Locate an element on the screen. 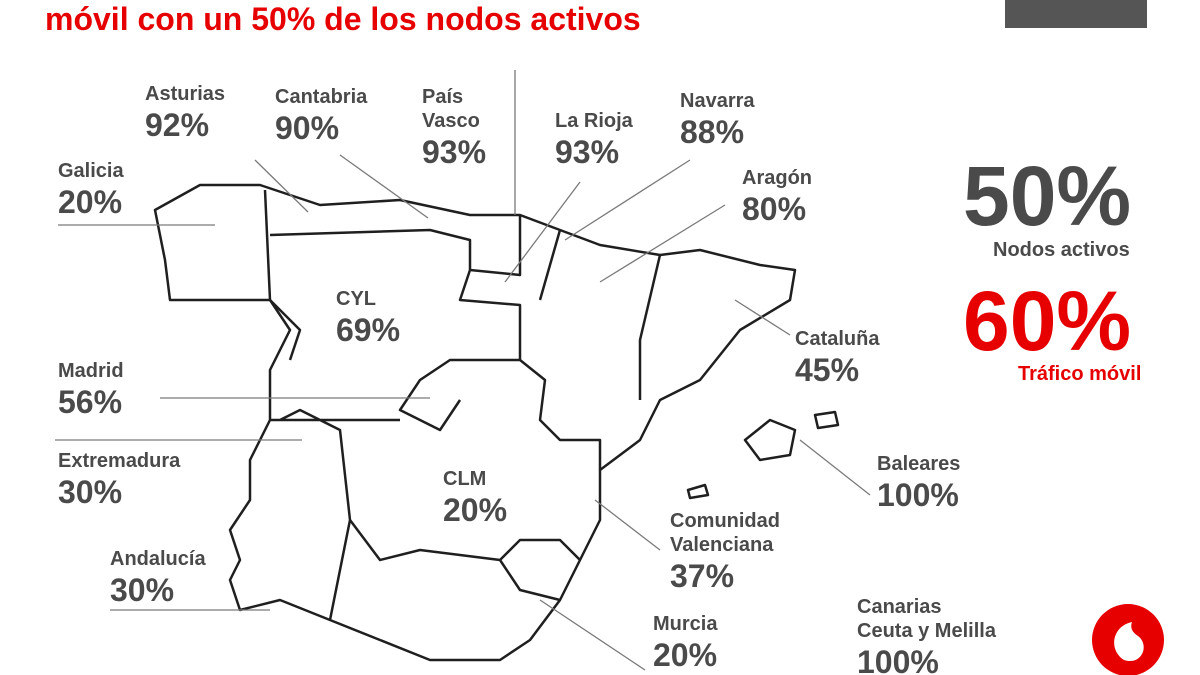 This screenshot has height=675, width=1200. traffic-value: 60% is located at coordinates (1047, 321).